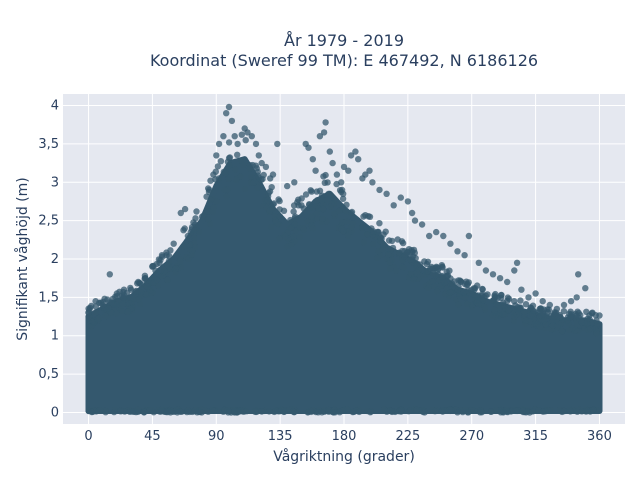 This screenshot has width=640, height=480. I want to click on y-axis-title: Signifikant våghöjd (m), so click(22, 258).